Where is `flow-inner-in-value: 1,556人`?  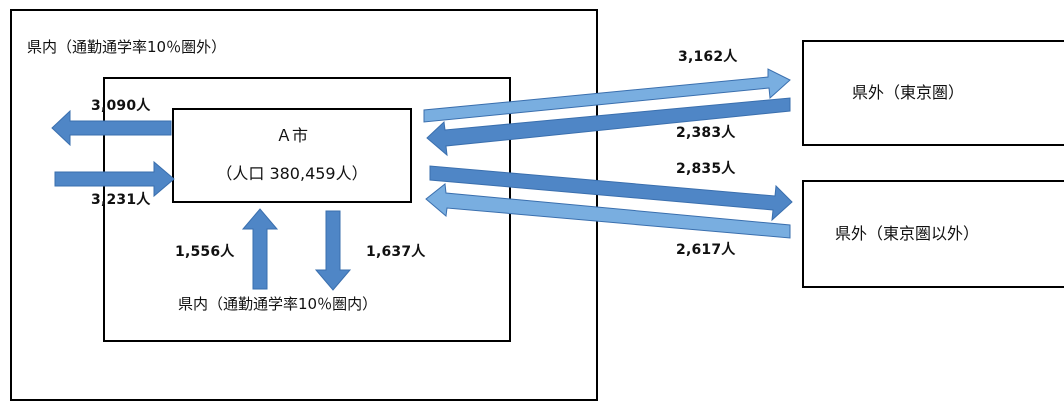
flow-inner-in-value: 1,556人 is located at coordinates (205, 252).